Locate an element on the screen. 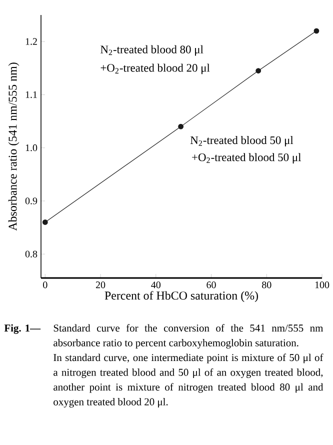 The image size is (333, 445). x-tick-label: 0 is located at coordinates (45, 285).